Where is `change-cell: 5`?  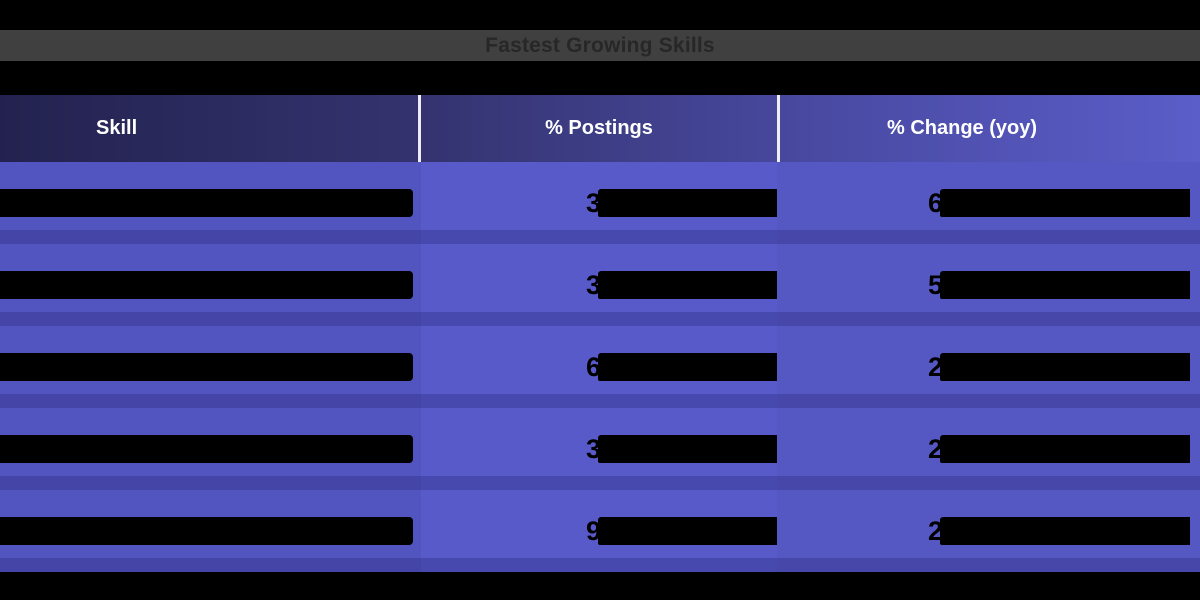
change-cell: 5 is located at coordinates (1059, 285).